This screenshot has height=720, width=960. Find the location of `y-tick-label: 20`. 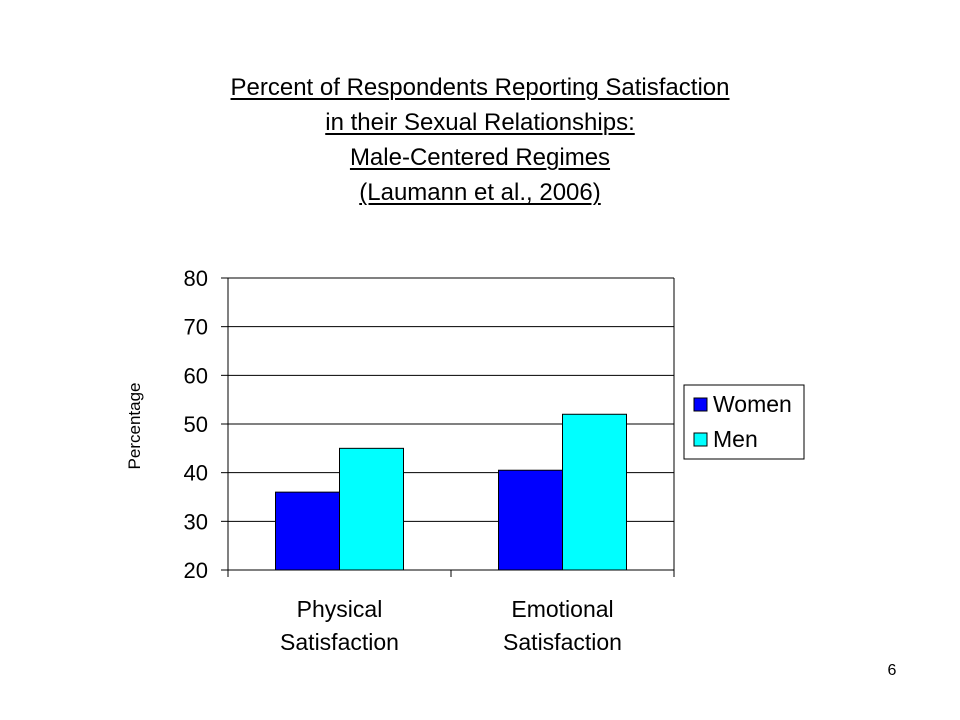

y-tick-label: 20 is located at coordinates (196, 570).